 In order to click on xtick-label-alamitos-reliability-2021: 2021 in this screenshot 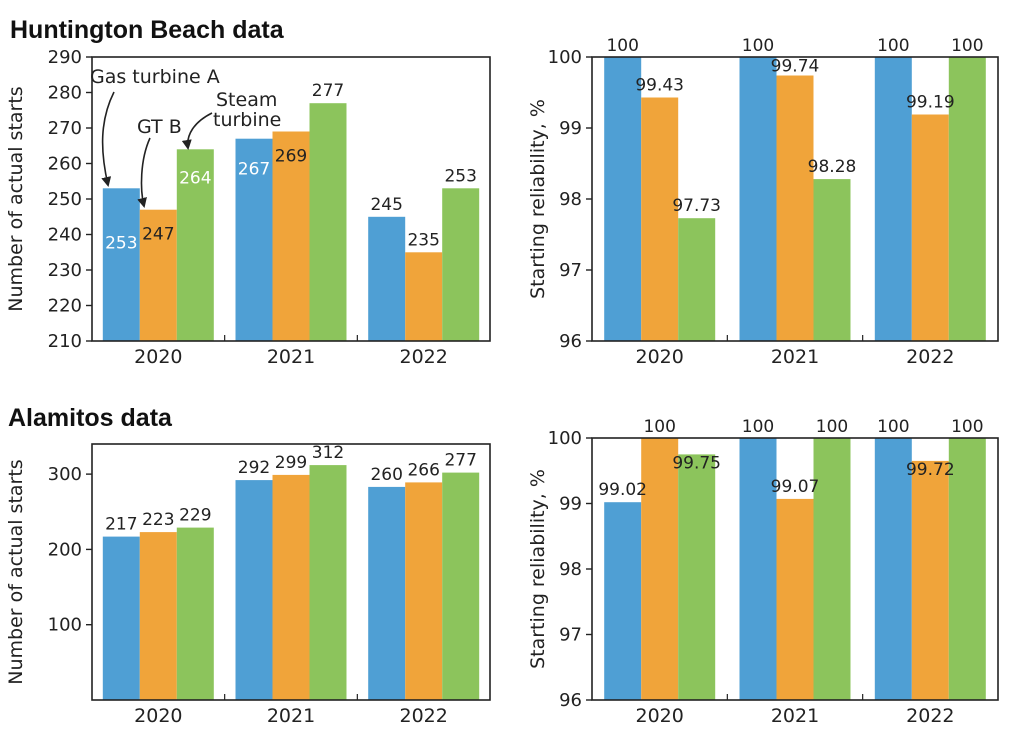, I will do `click(795, 716)`.